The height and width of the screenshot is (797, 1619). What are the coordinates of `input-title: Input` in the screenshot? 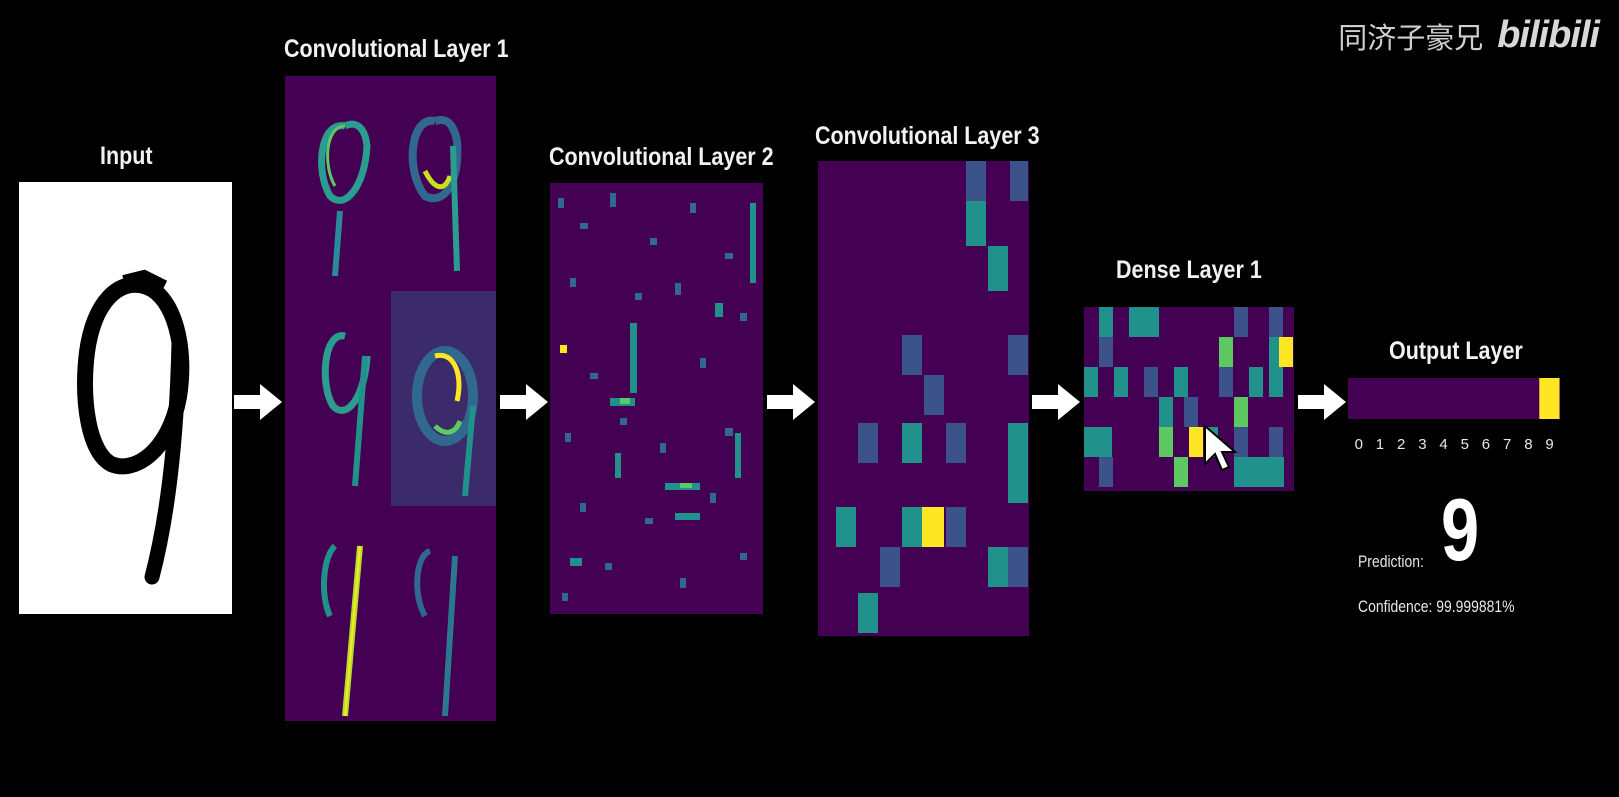 It's located at (126, 156).